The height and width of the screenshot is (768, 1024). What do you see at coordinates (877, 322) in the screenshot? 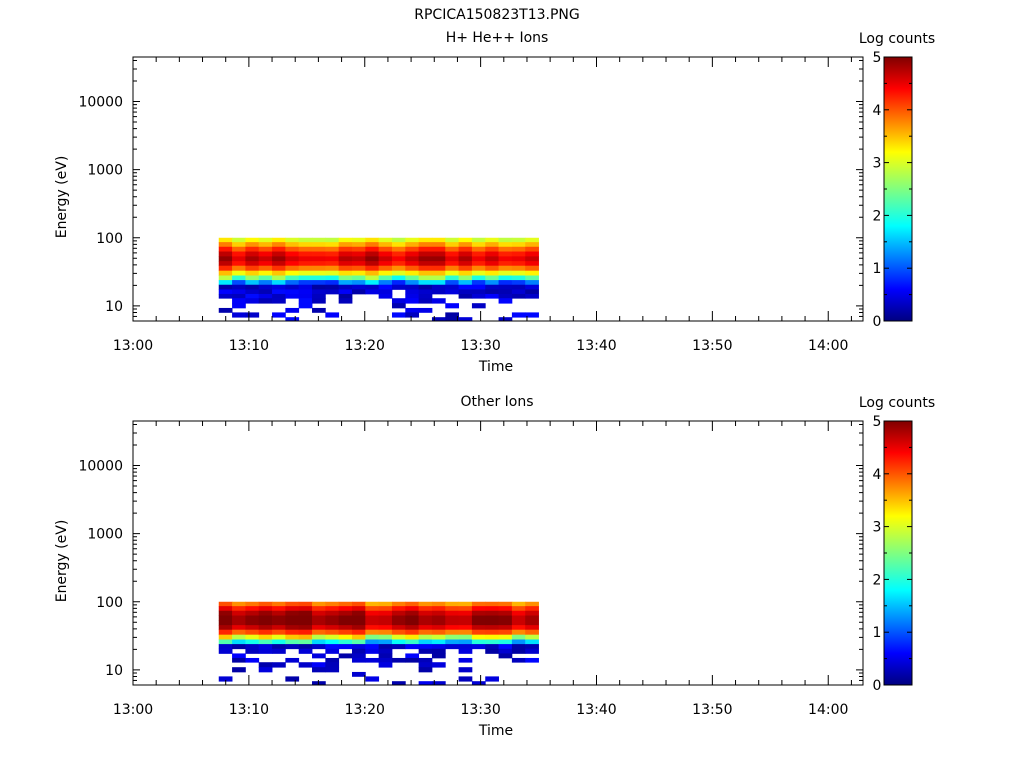
I see `colorbar-tick-label: 0` at bounding box center [877, 322].